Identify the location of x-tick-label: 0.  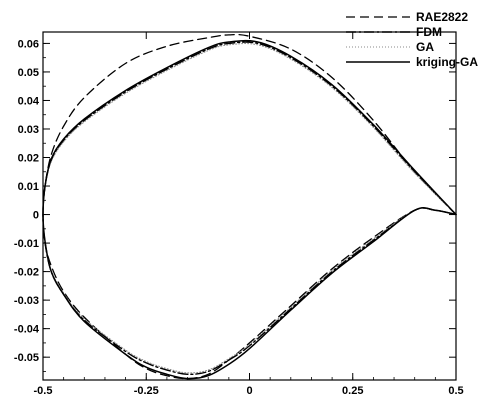
(249, 391).